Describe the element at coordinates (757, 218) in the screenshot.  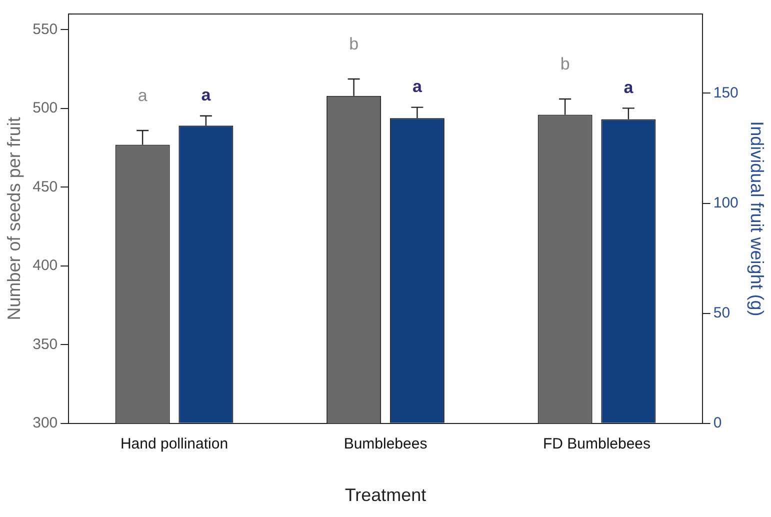
I see `y2-axis-title: Individual fruit weight (g)` at that location.